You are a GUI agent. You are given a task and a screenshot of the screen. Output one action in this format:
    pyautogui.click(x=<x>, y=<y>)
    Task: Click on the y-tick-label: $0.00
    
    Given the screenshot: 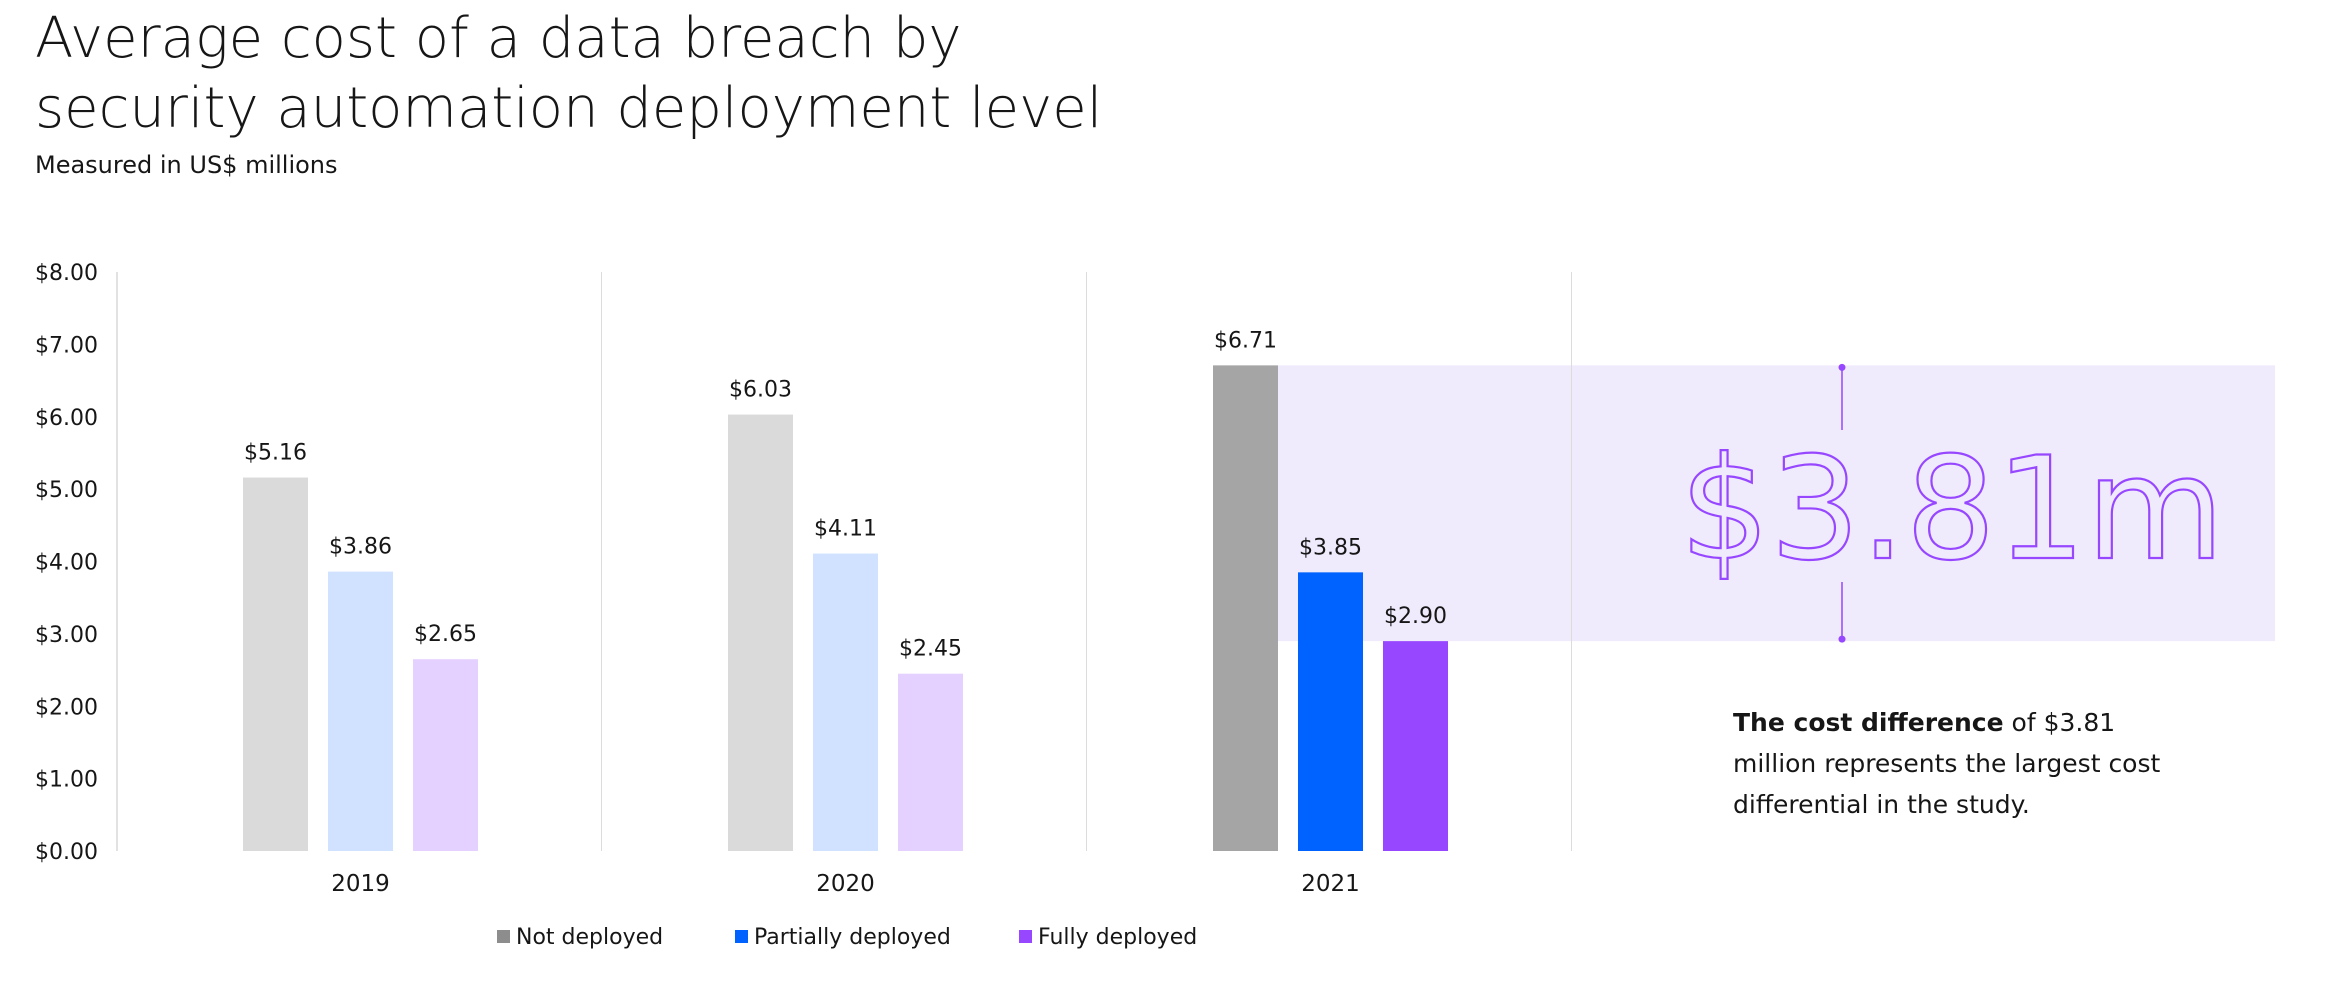 What is the action you would take?
    pyautogui.click(x=66, y=852)
    